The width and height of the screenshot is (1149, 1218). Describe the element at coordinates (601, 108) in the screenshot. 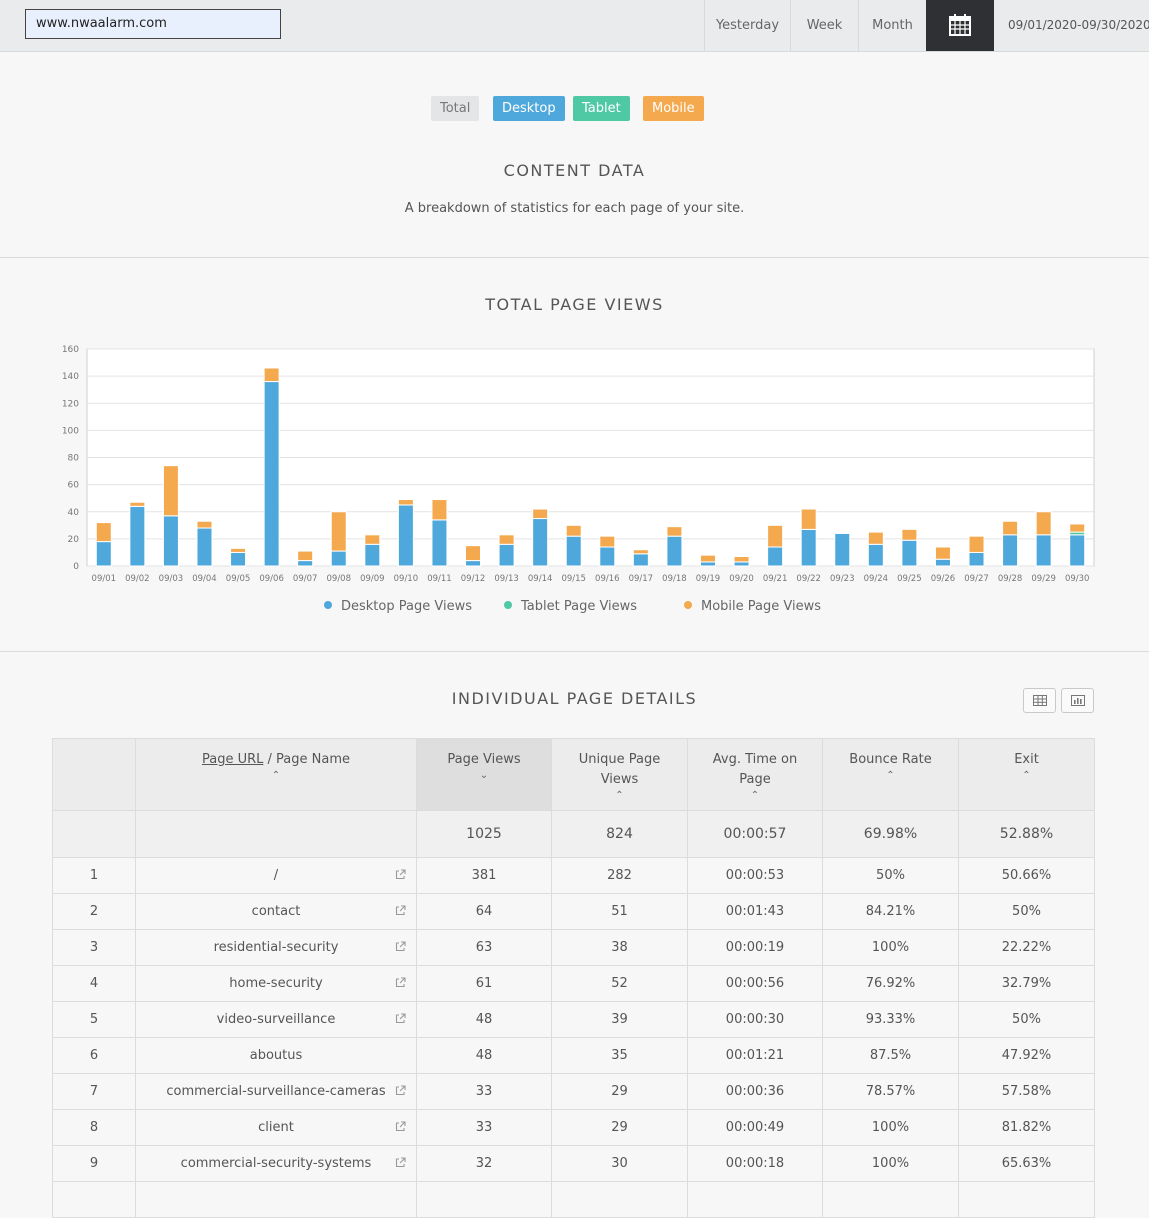

I see `filter-tablet: Tablet` at that location.